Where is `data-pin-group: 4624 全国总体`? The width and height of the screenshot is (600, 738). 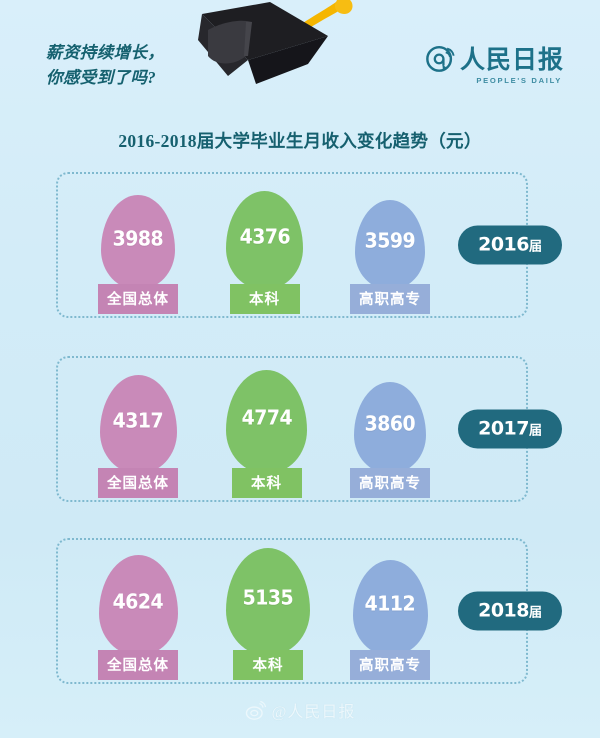
data-pin-group: 4624 全国总体 is located at coordinates (138, 617).